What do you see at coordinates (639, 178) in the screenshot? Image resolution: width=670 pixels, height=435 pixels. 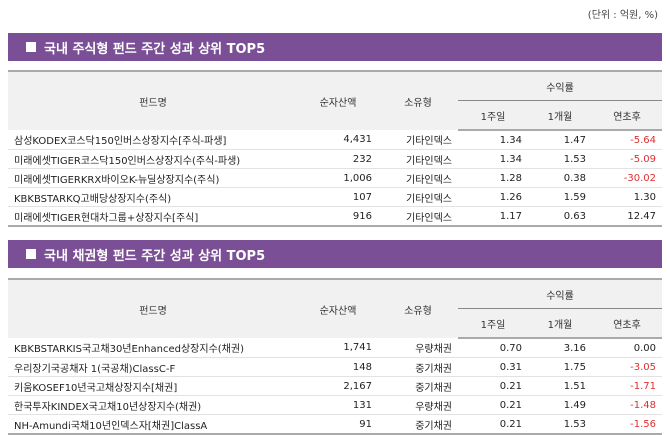 I see `return-ytd: -30.02` at bounding box center [639, 178].